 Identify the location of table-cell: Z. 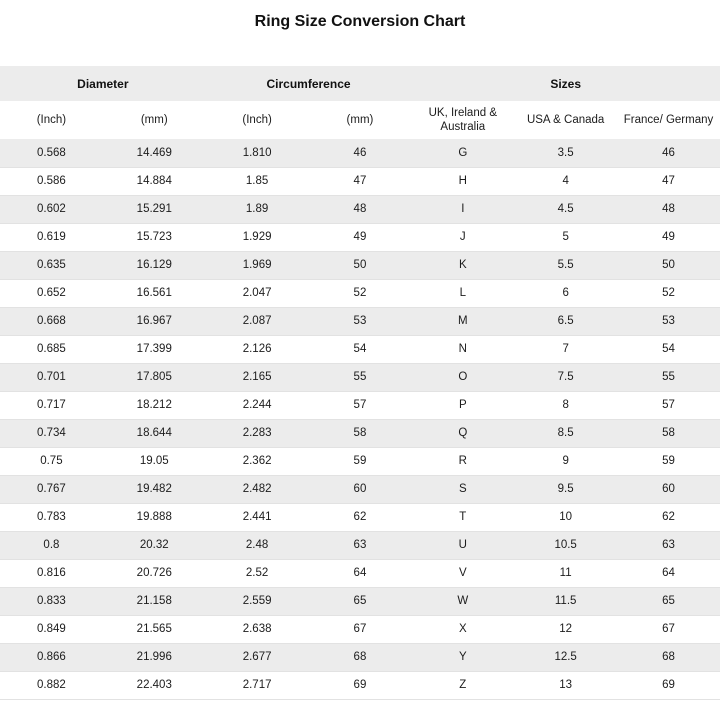
(463, 685).